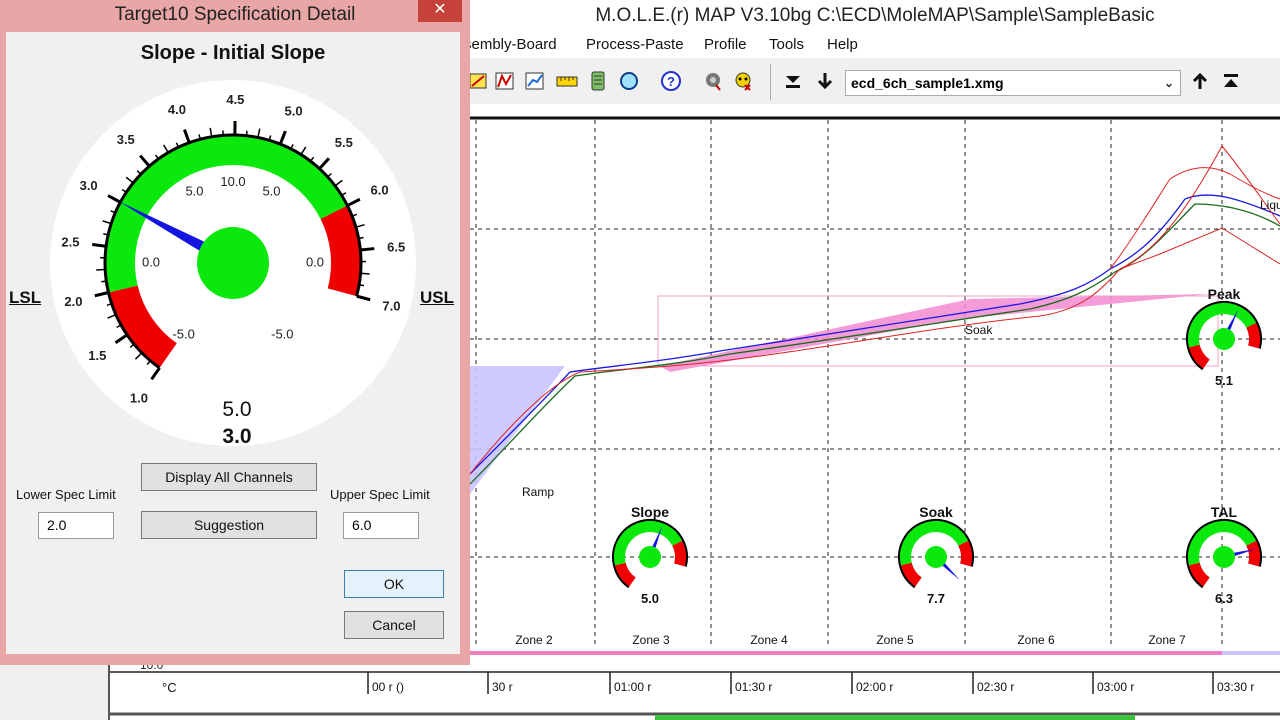 Image resolution: width=1280 pixels, height=720 pixels. Describe the element at coordinates (505, 81) in the screenshot. I see `chart-line-icon` at that location.